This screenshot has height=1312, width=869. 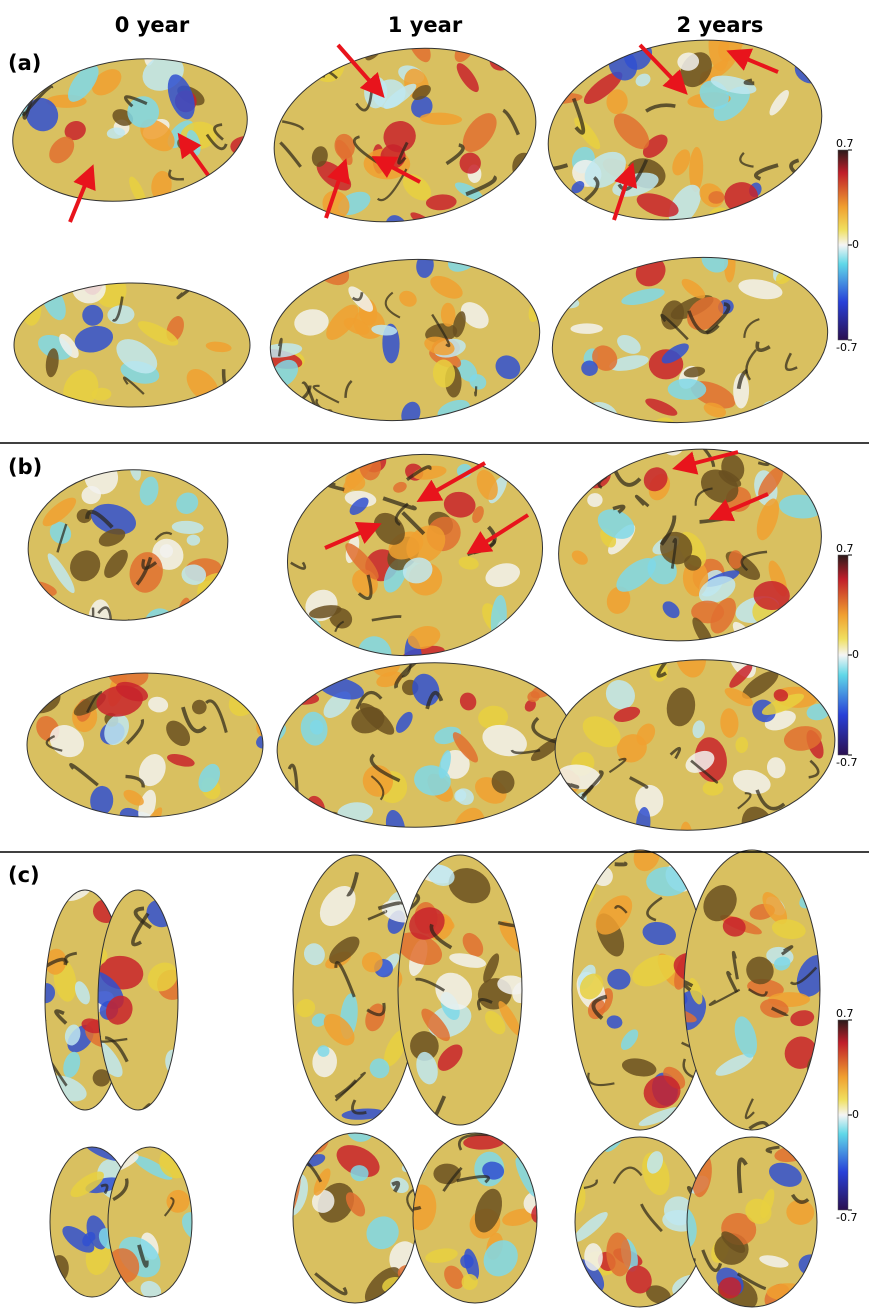 I want to click on brain-base, so click(x=128, y=545).